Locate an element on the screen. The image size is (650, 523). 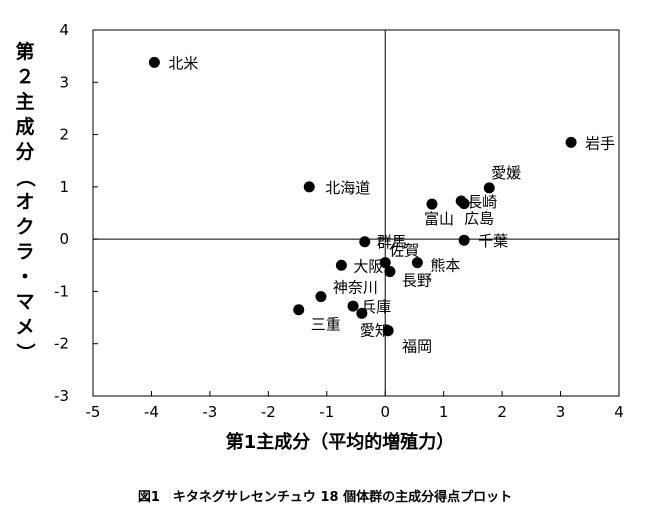
y-tick-label: 4 is located at coordinates (64, 30).